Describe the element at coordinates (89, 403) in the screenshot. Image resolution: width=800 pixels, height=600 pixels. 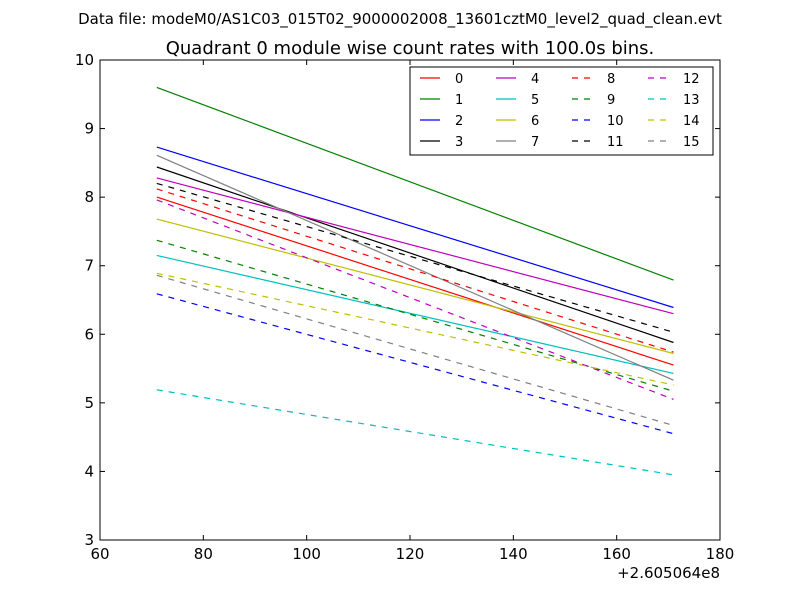
I see `y-tick-label: 5` at that location.